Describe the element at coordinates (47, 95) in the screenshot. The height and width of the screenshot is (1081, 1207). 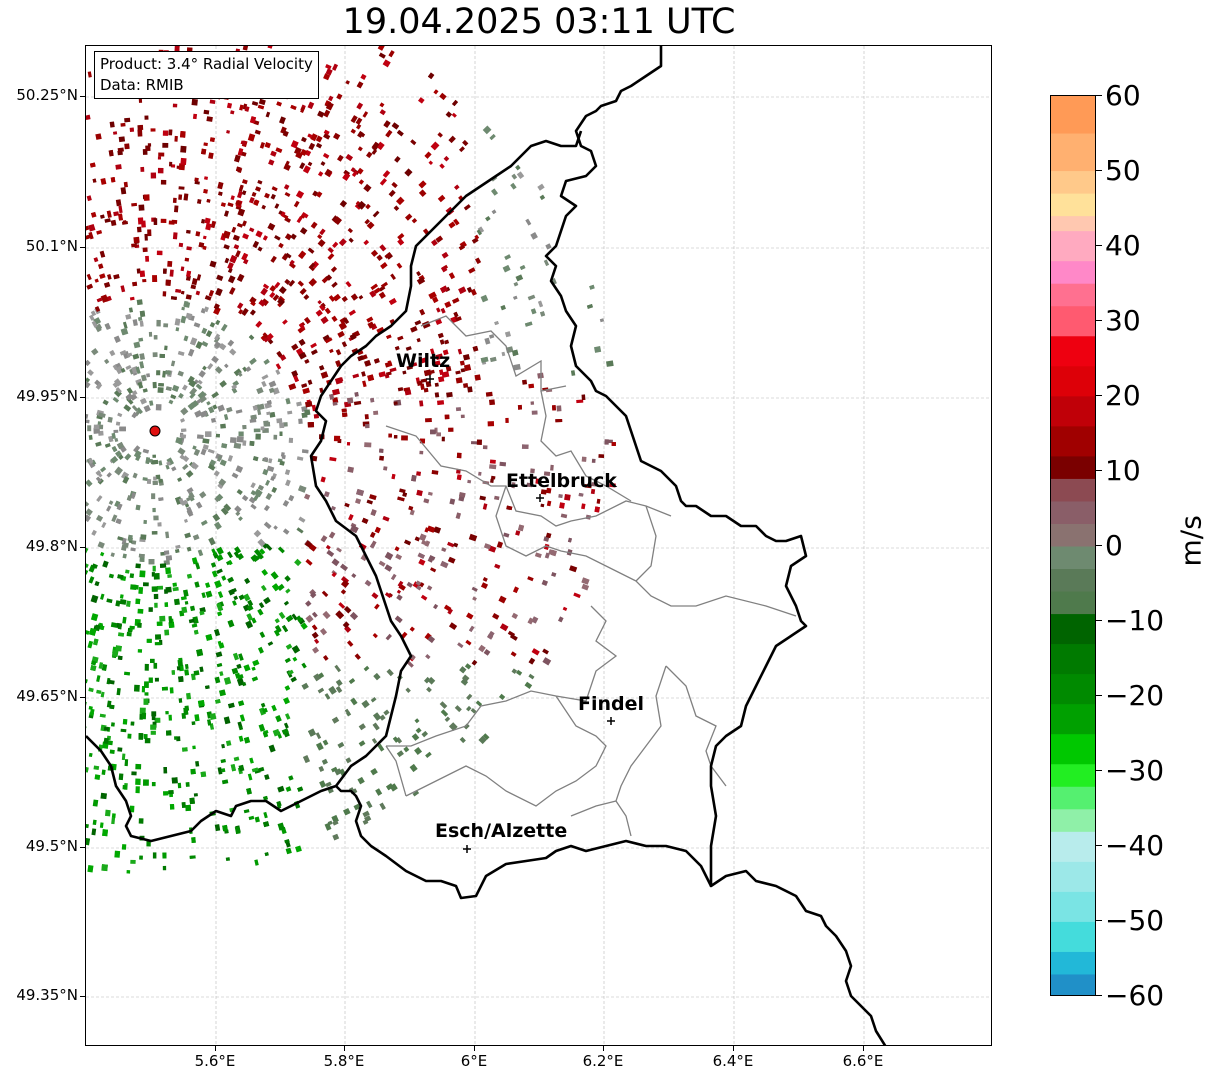
I see `lat-label: 50.25°N` at that location.